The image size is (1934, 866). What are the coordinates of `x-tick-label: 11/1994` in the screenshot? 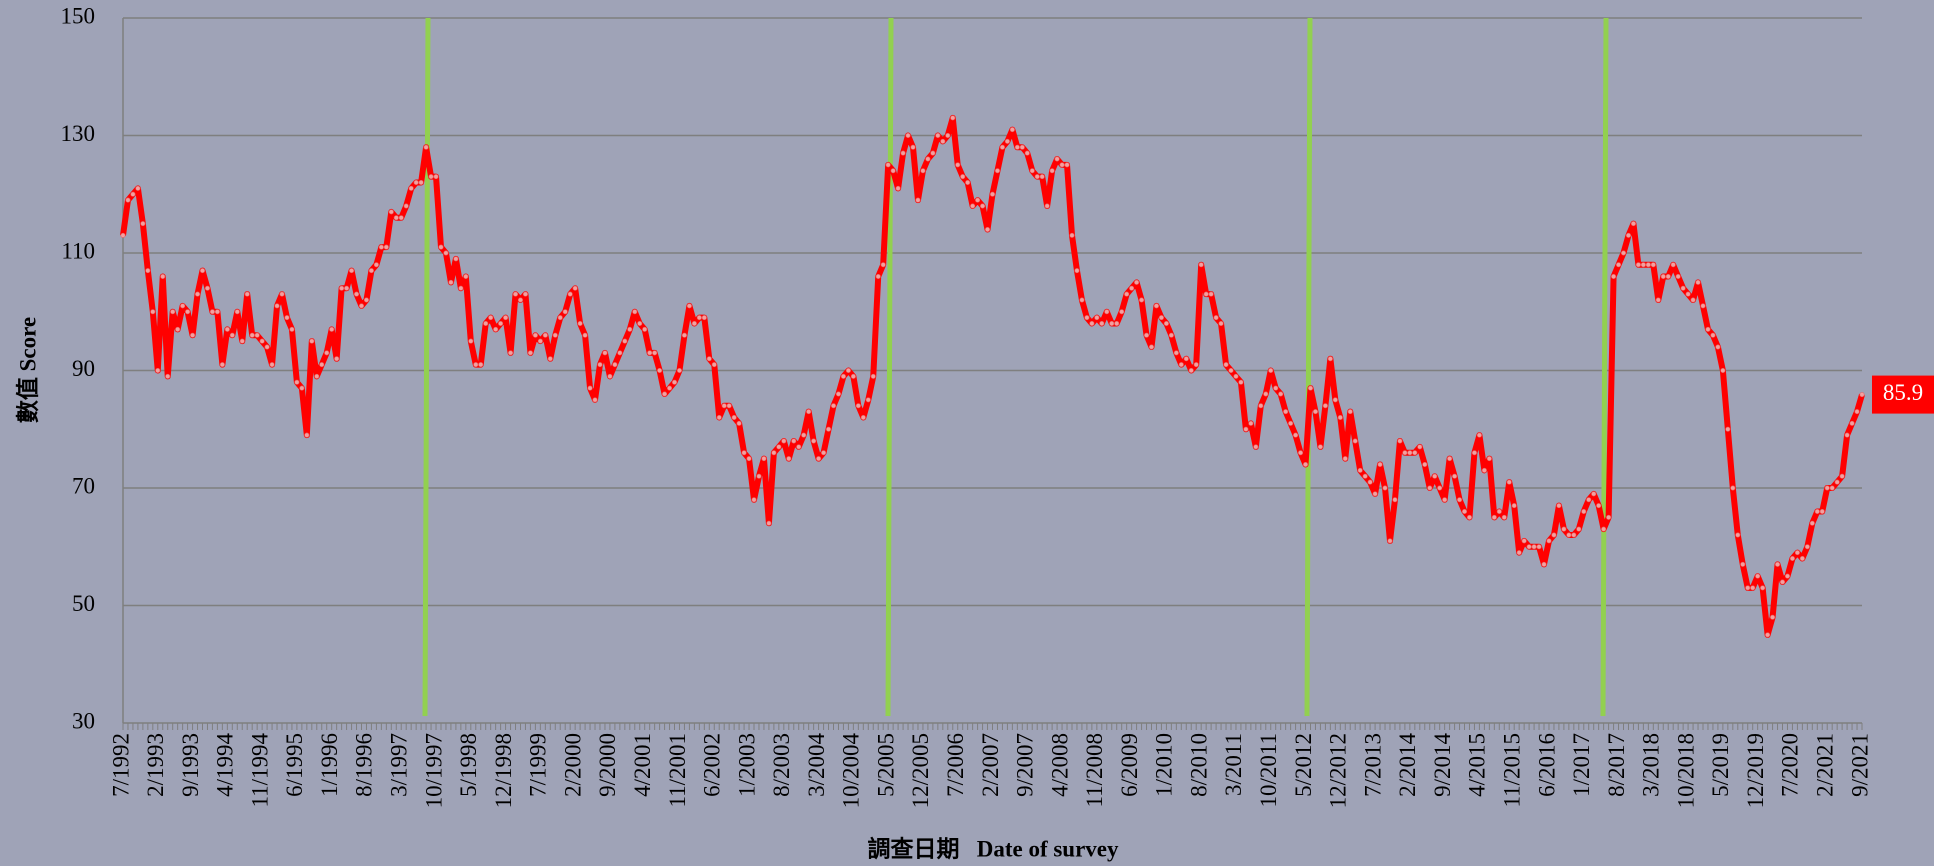 It's located at (259, 770).